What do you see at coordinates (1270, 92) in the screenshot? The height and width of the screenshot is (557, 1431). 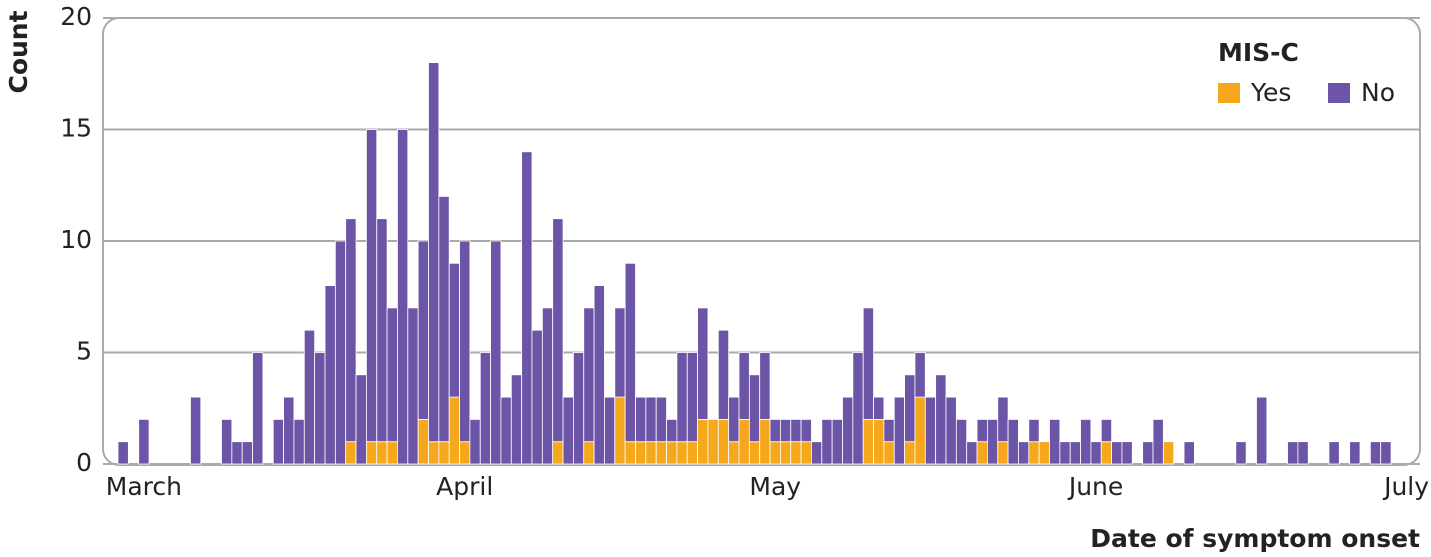 I see `legend-label: Yes` at bounding box center [1270, 92].